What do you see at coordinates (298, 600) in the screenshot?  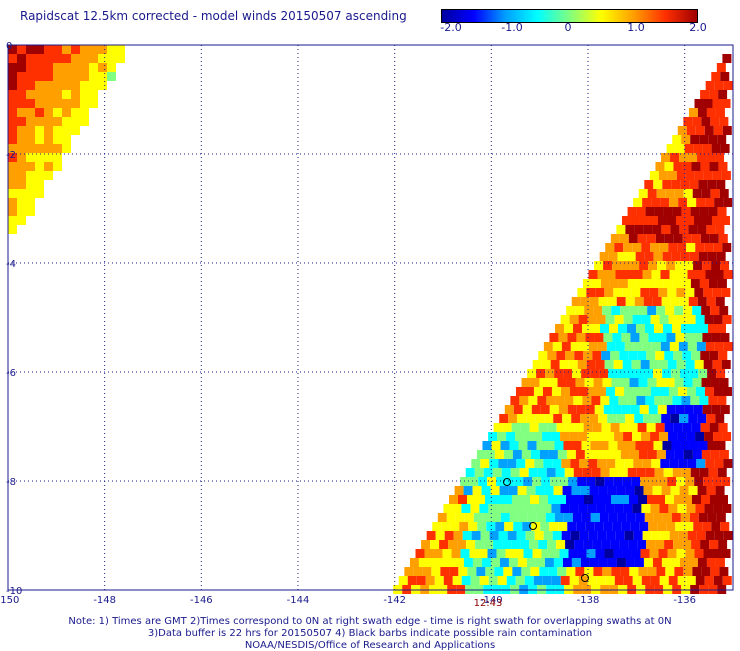 I see `x-tick-label: -144` at bounding box center [298, 600].